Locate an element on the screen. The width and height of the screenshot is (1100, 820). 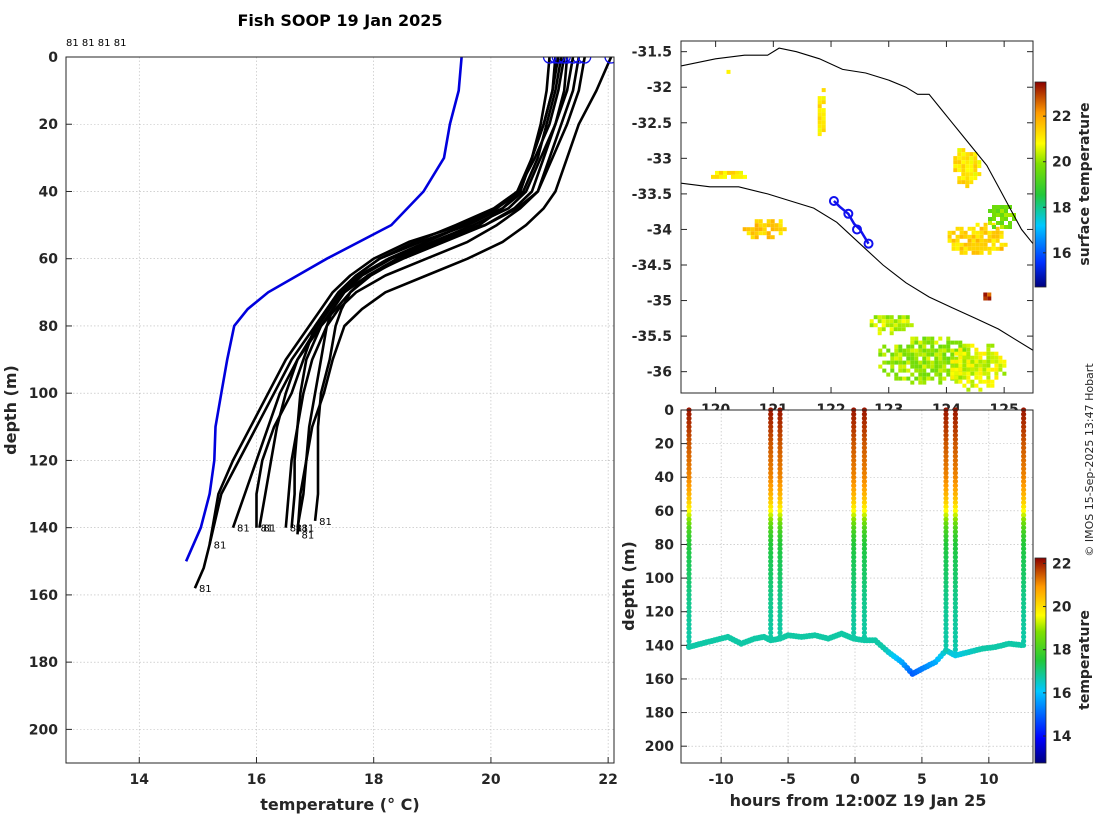
profile-start-marker is located at coordinates (579, 60).